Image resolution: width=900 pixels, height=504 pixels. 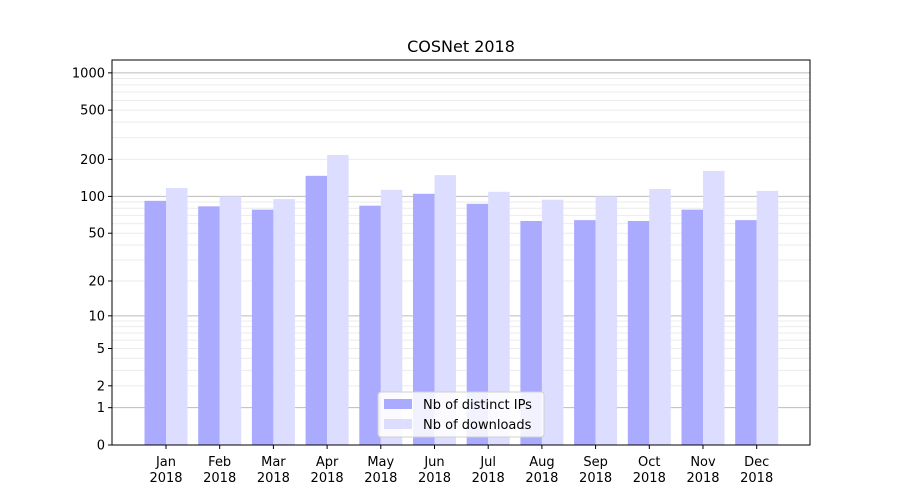 I want to click on legend-label: Nb of downloads, so click(x=477, y=425).